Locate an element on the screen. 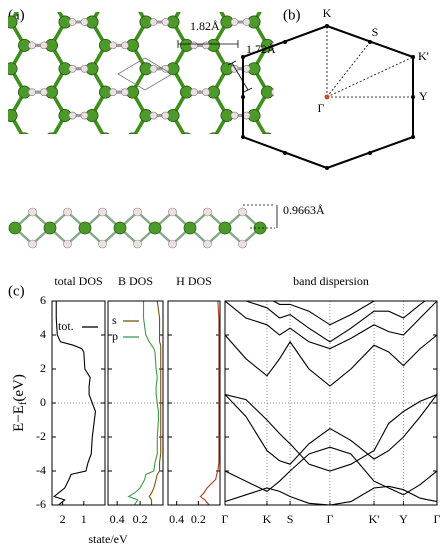  y-label-main: E−E is located at coordinates (19, 418).